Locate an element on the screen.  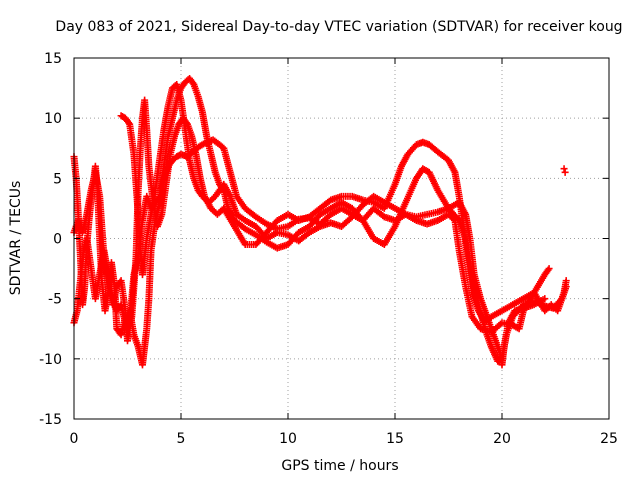
x-tick-label: 10 is located at coordinates (288, 439).